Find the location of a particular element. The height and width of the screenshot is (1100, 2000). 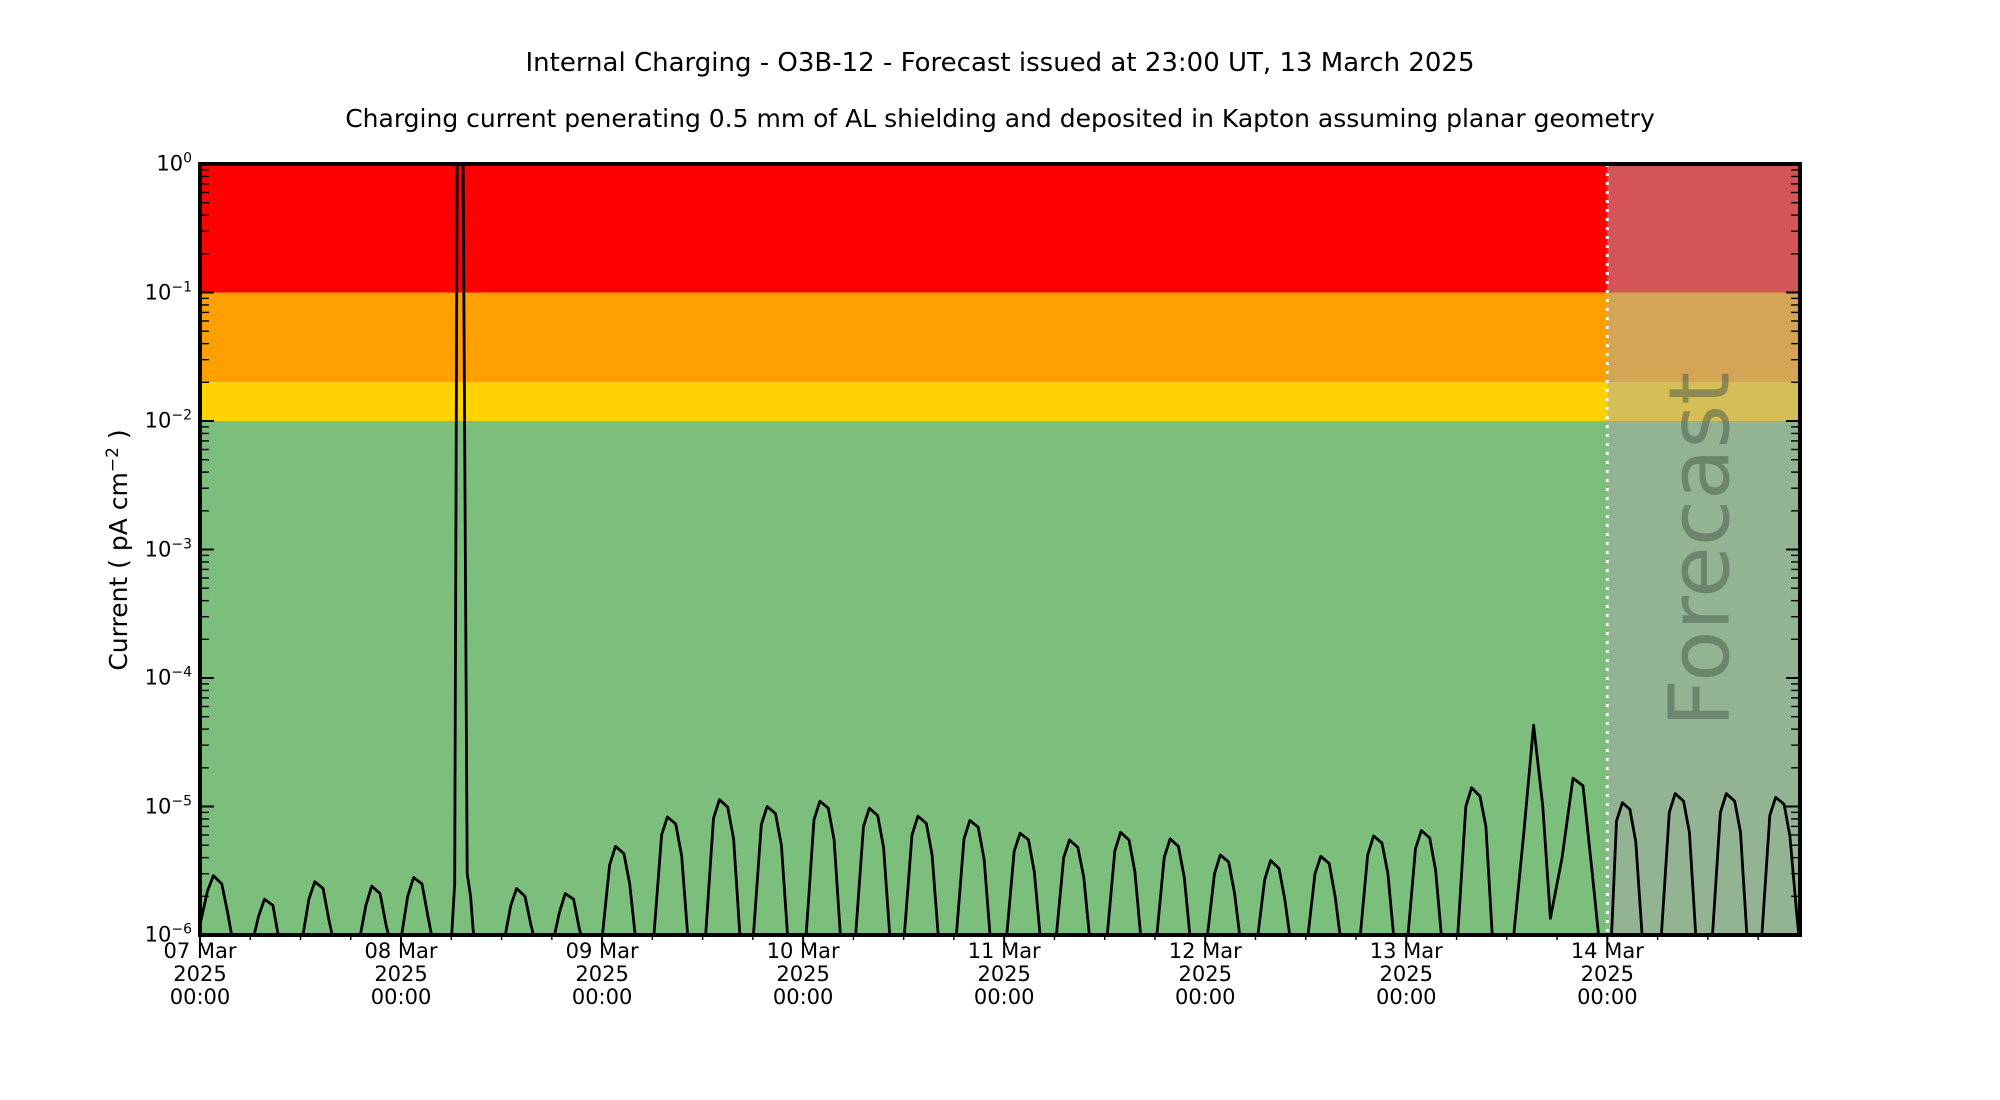

x-tick-label: 08 Mar 2025 00:00 is located at coordinates (401, 974).